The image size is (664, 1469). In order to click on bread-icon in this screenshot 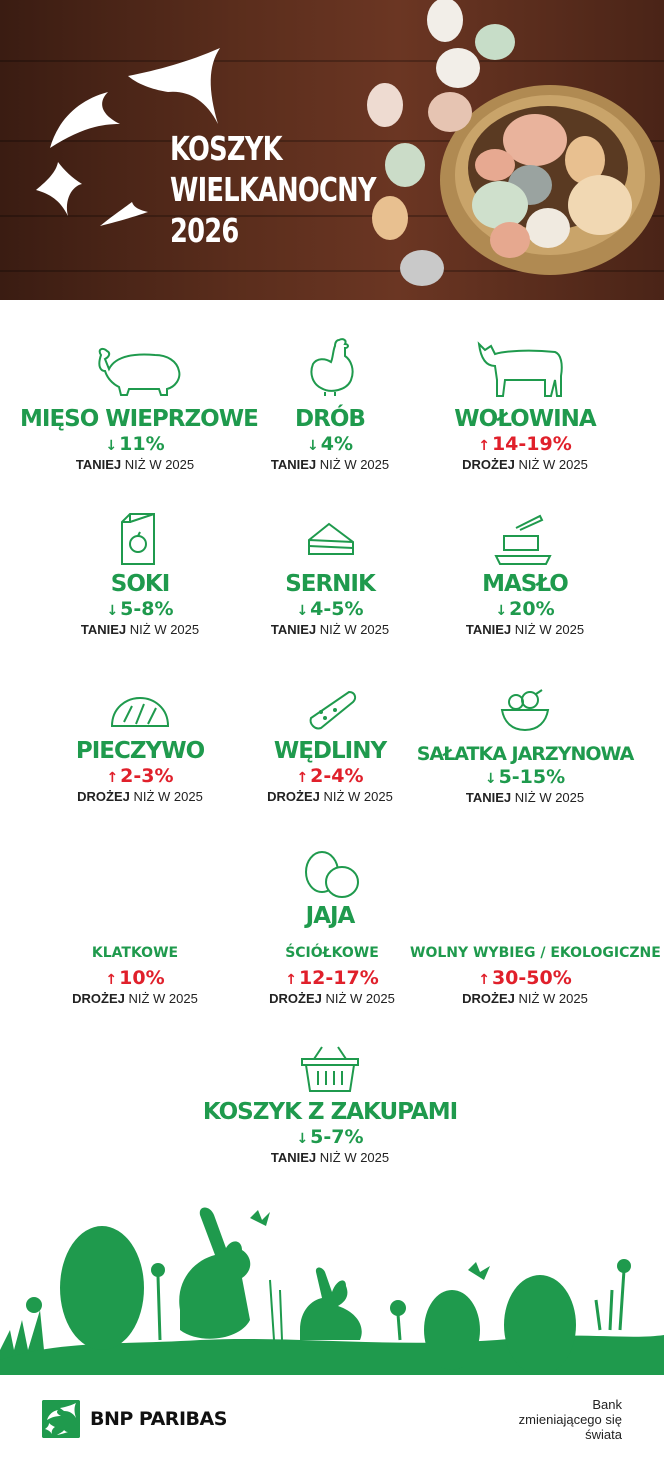, I will do `click(140, 711)`.